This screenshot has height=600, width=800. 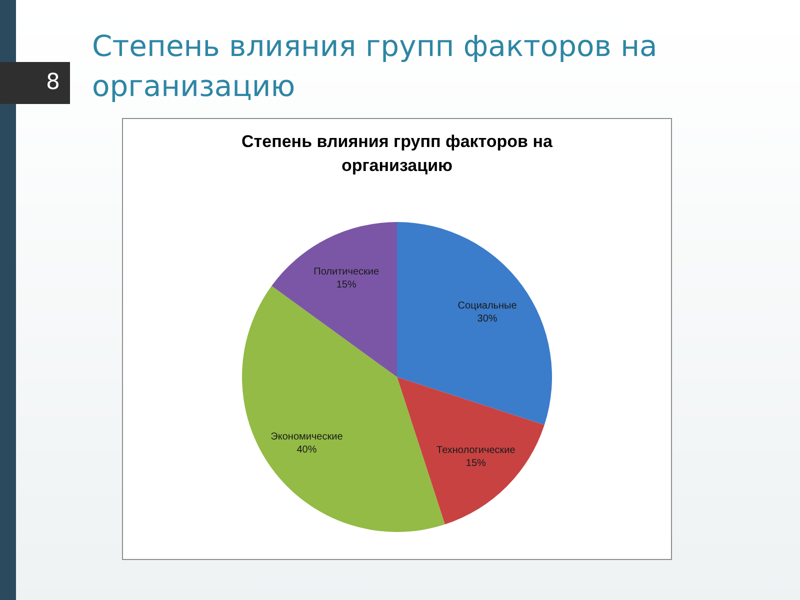 What do you see at coordinates (375, 66) in the screenshot?
I see `text: Степень влияния групп факторов на организацию` at bounding box center [375, 66].